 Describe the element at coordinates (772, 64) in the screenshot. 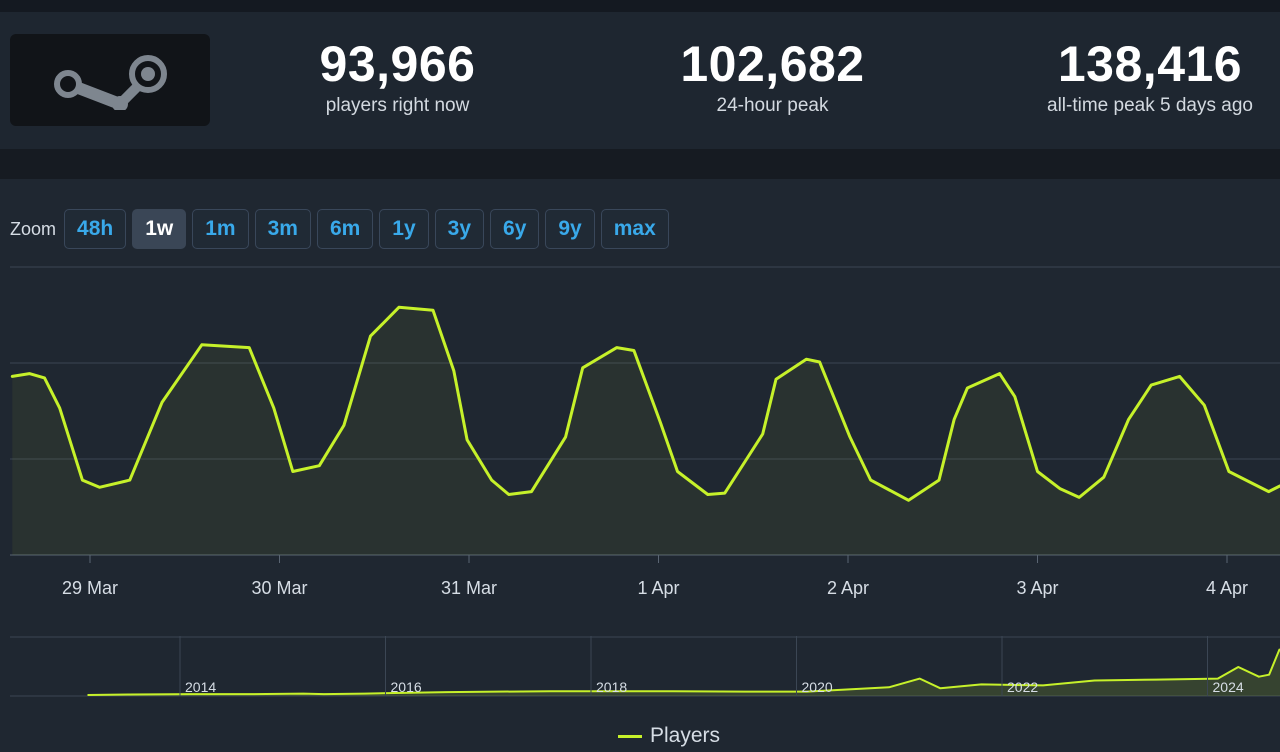

I see `day-peak-value: 102,682` at that location.